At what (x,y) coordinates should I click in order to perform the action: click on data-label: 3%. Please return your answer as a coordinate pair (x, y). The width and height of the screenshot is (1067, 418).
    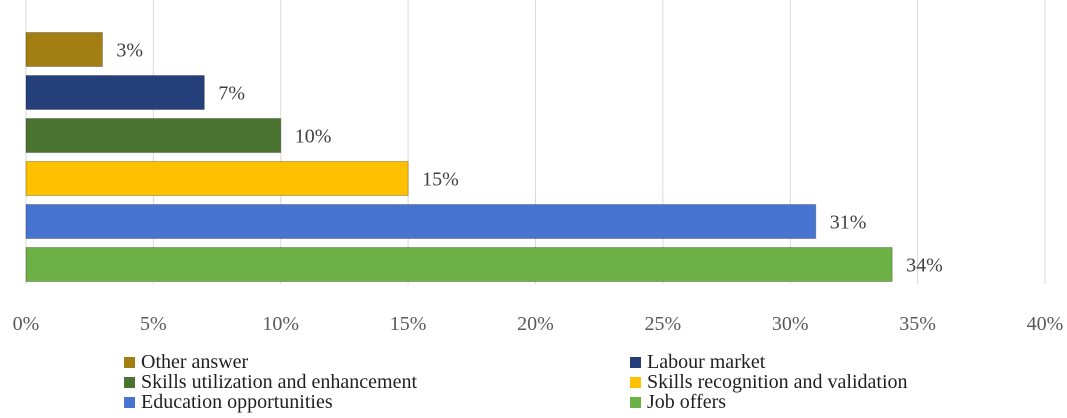
    Looking at the image, I should click on (129, 51).